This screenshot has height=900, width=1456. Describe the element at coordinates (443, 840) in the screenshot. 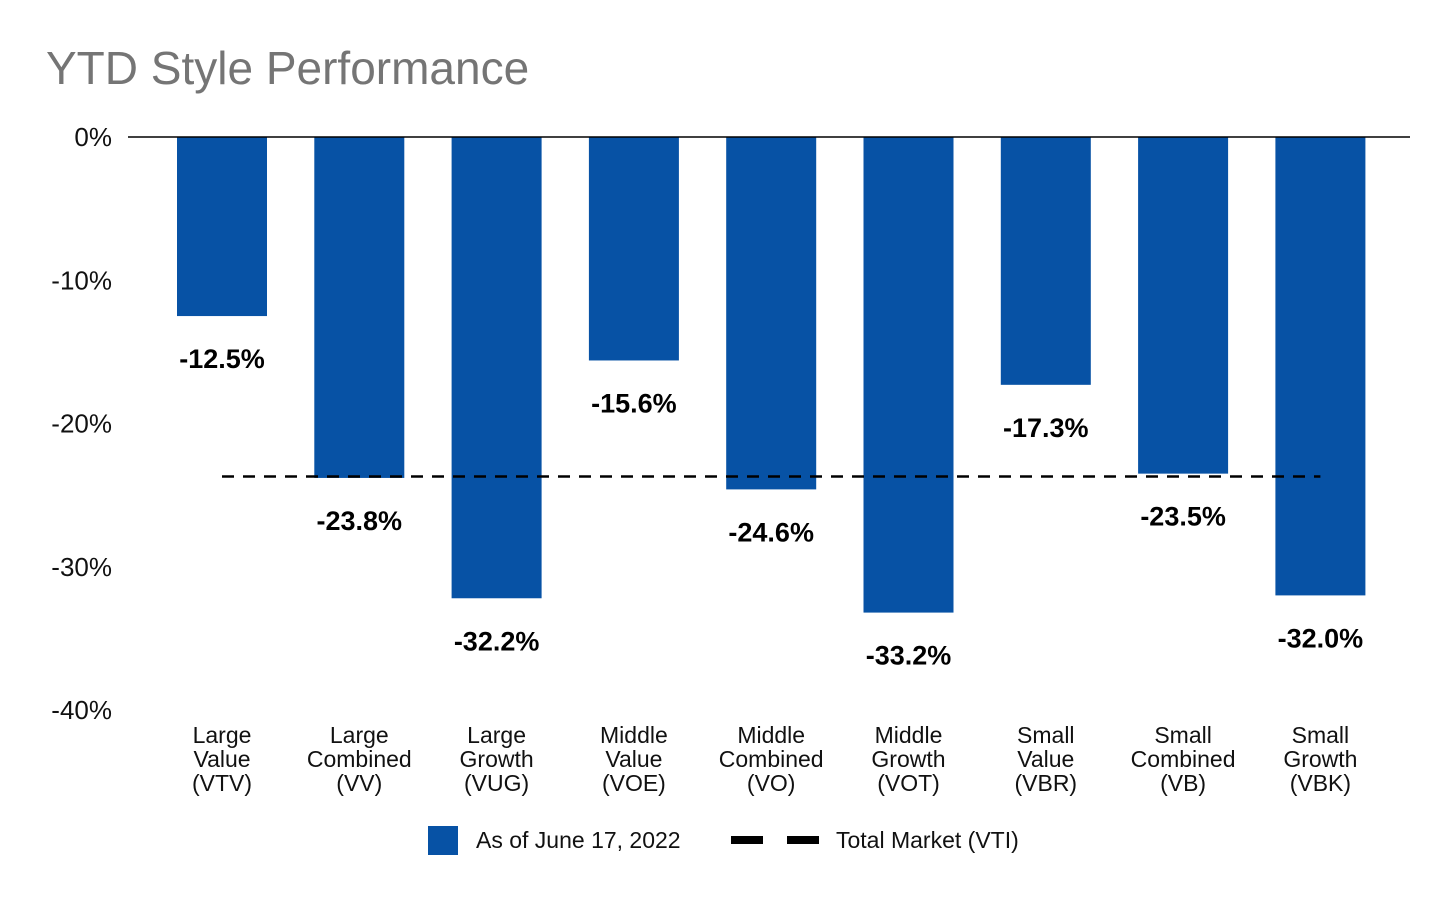

I see `legend-swatch-series` at that location.